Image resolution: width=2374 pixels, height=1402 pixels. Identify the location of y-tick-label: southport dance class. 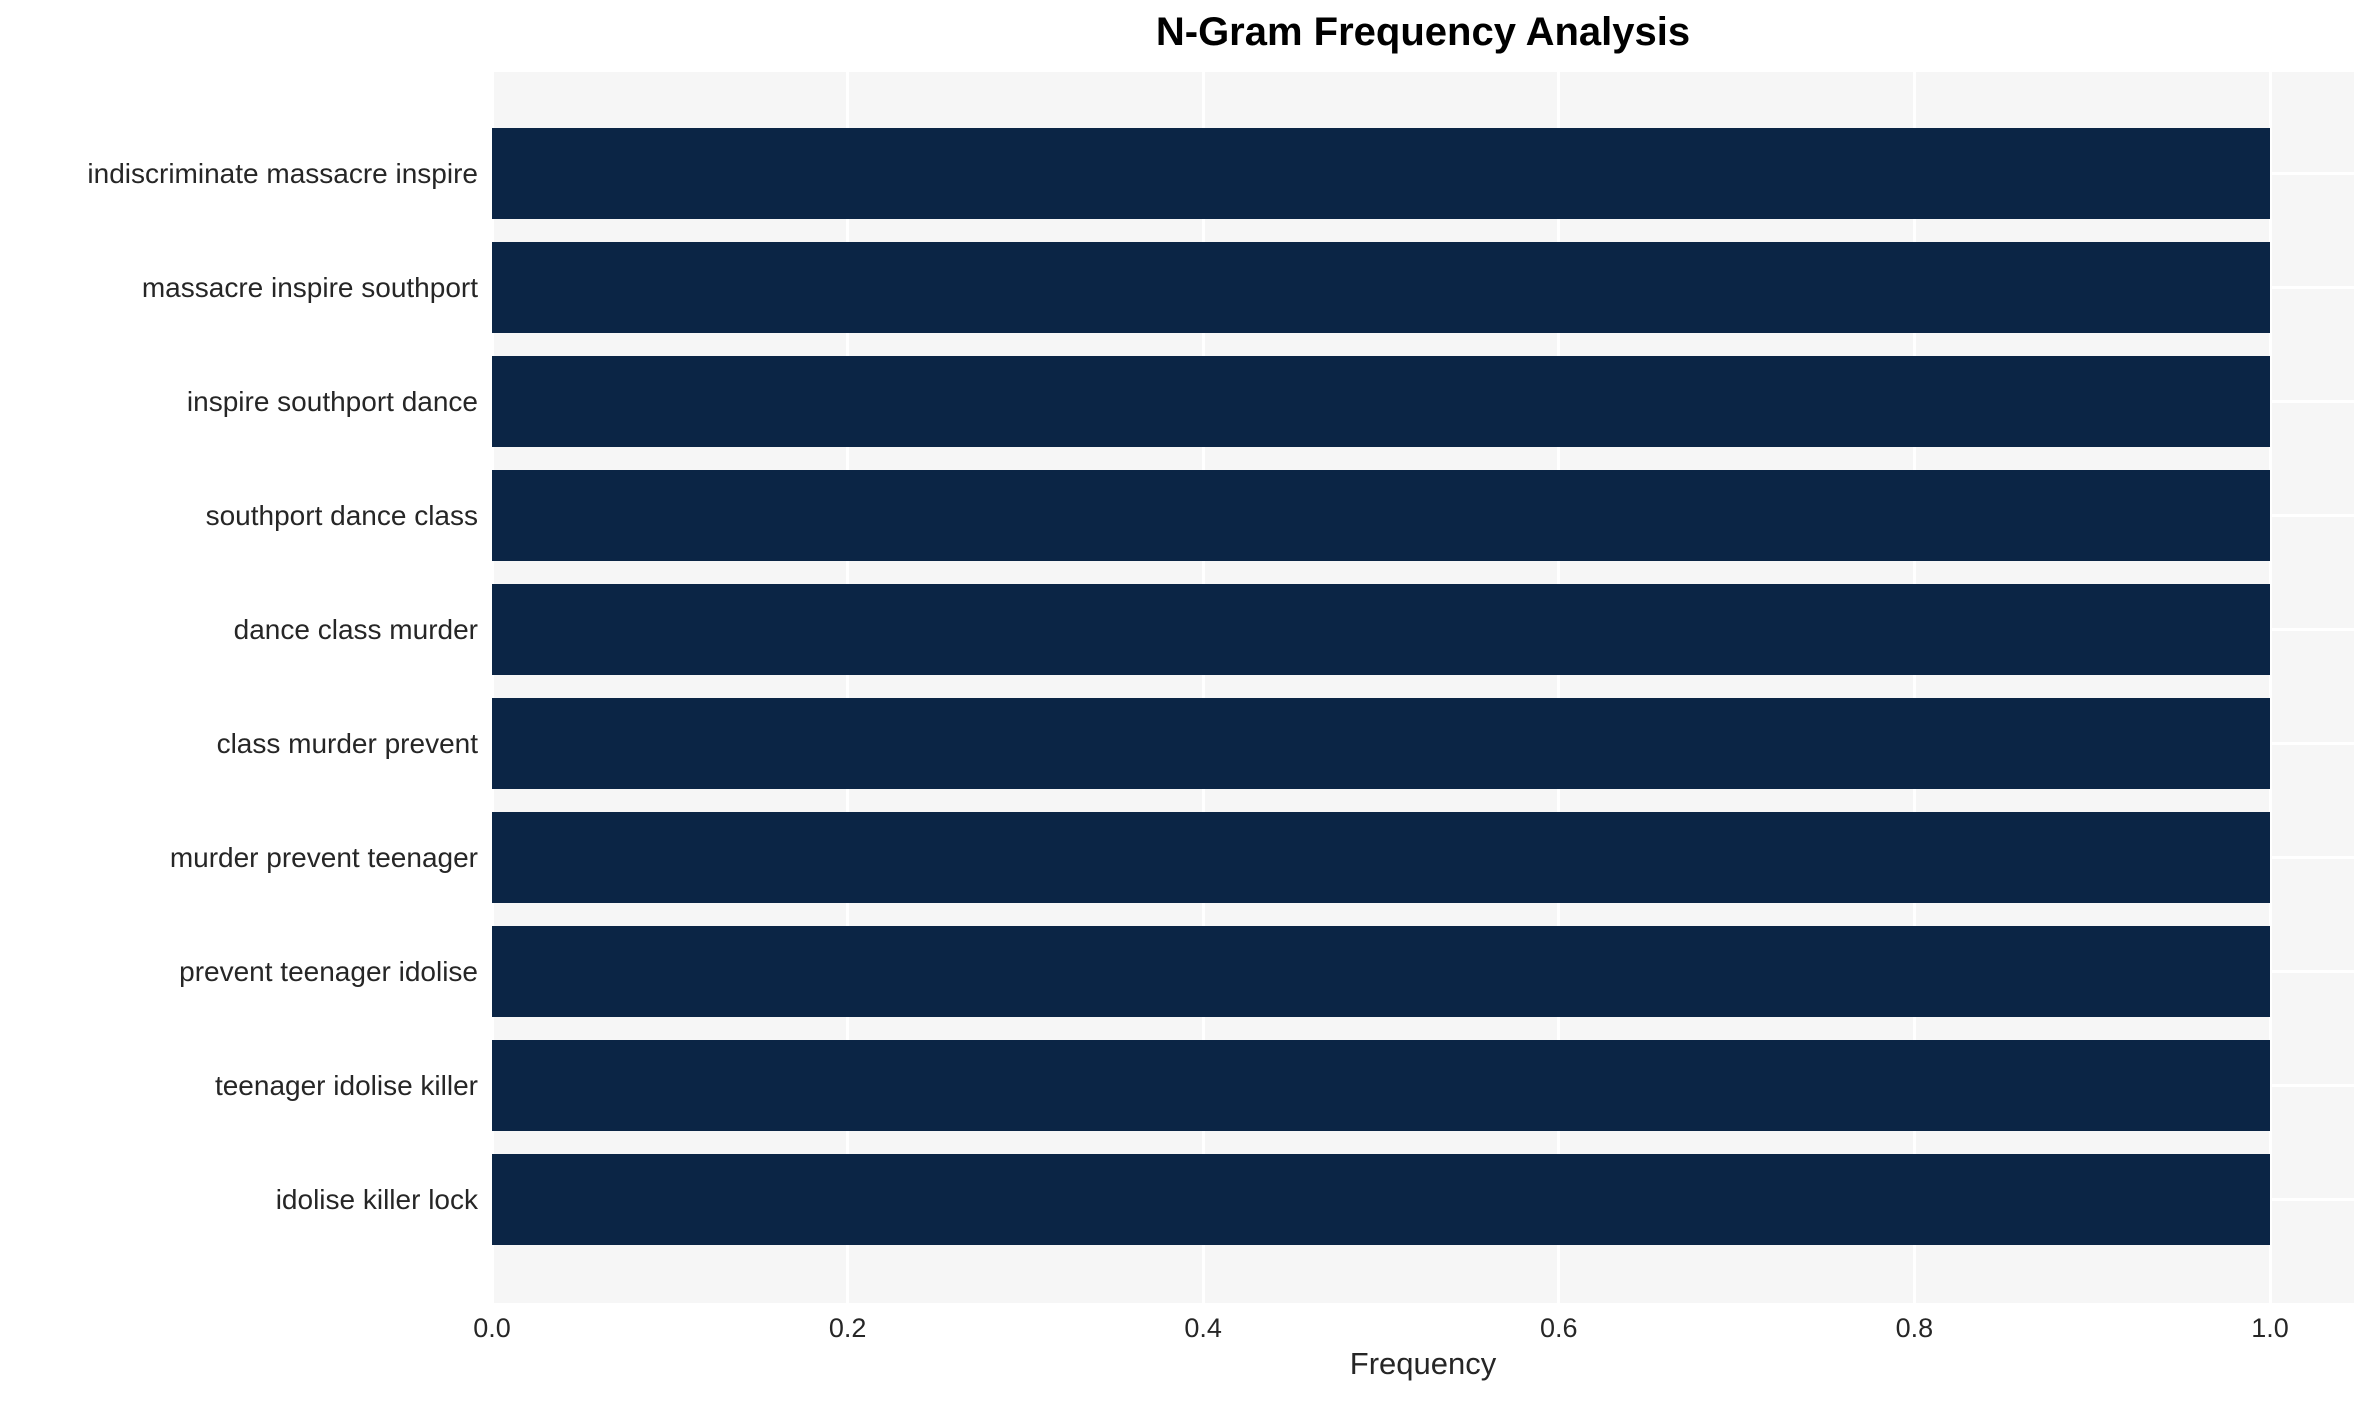
(341, 515).